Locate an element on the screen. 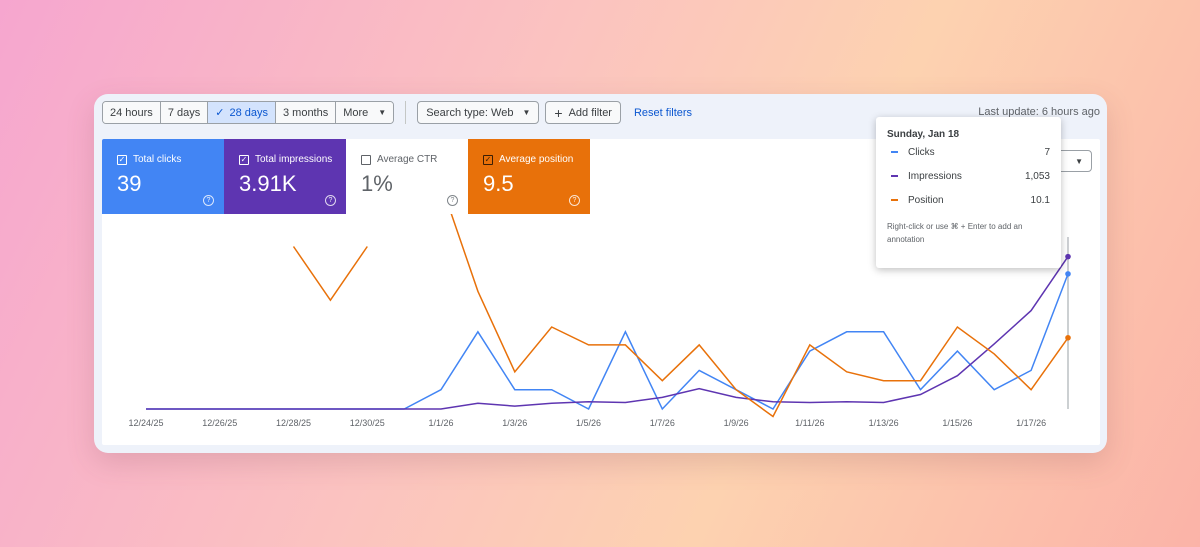 The image size is (1200, 547). hover-dots is located at coordinates (1068, 297).